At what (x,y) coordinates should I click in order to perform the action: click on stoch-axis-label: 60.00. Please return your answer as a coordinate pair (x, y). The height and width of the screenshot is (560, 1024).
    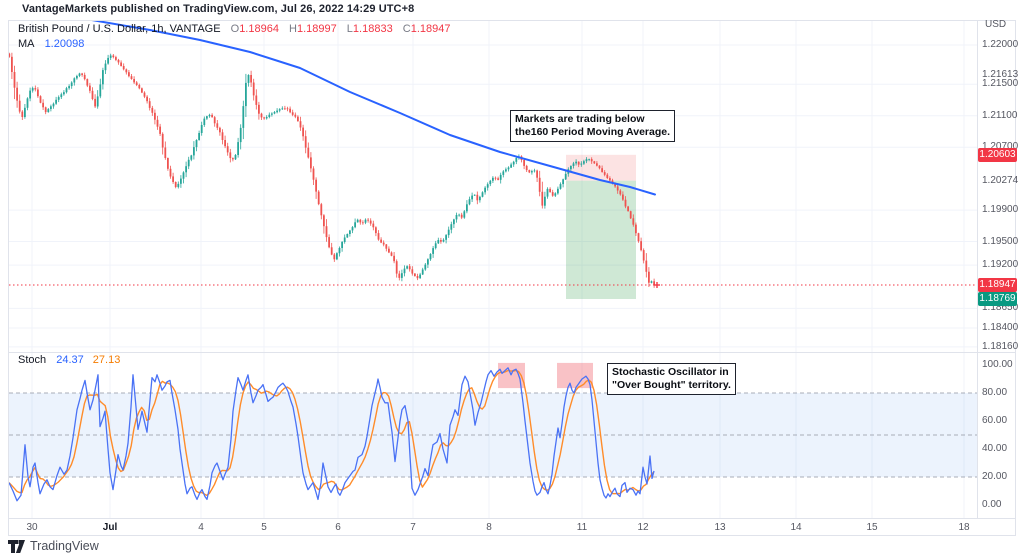
    Looking at the image, I should click on (995, 420).